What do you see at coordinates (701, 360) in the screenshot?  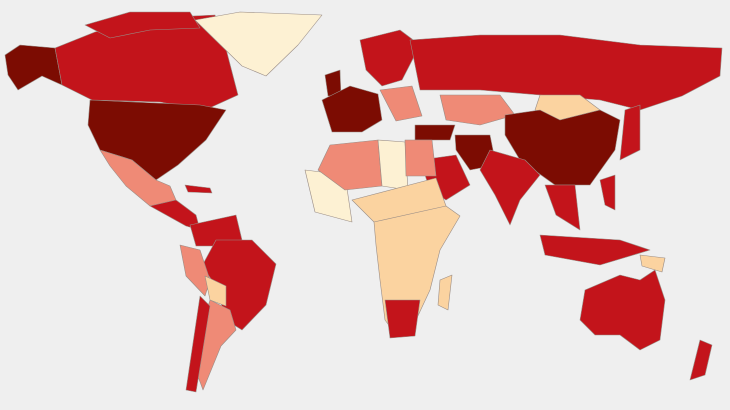 I see `region-new-zealand` at bounding box center [701, 360].